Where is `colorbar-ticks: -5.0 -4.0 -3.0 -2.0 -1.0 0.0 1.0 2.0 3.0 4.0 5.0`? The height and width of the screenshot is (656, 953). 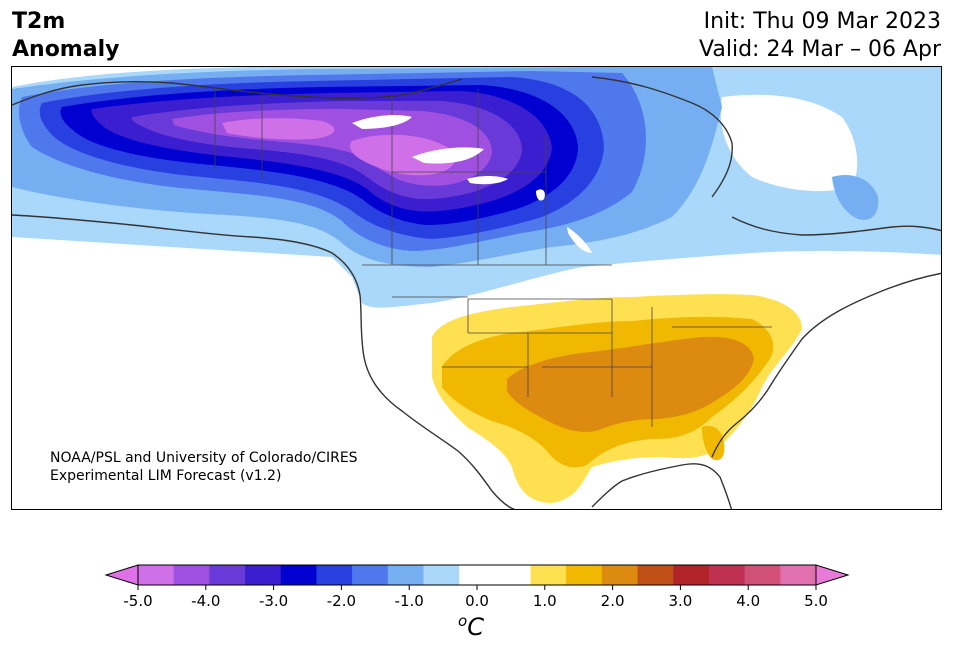
colorbar-ticks: -5.0 -4.0 -3.0 -2.0 -1.0 0.0 1.0 2.0 3.0 4.0 5.0 is located at coordinates (475, 597).